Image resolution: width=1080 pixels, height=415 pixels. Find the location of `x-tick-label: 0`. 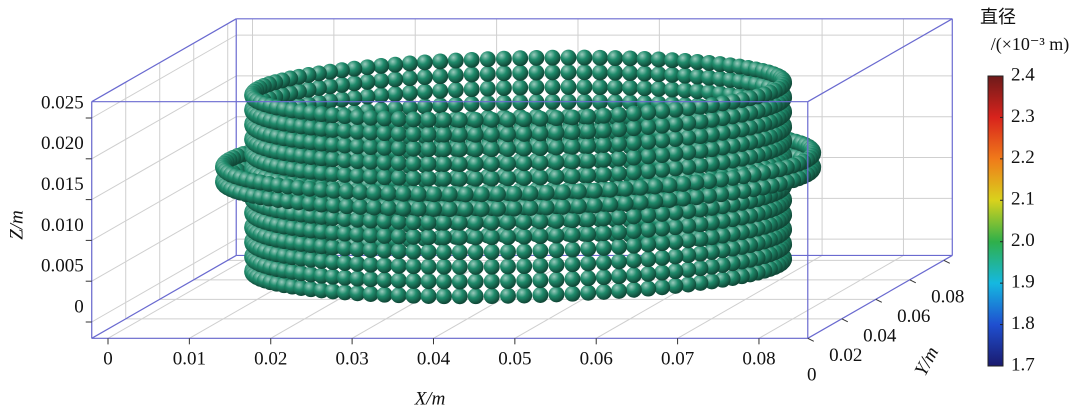

x-tick-label: 0 is located at coordinates (108, 359).